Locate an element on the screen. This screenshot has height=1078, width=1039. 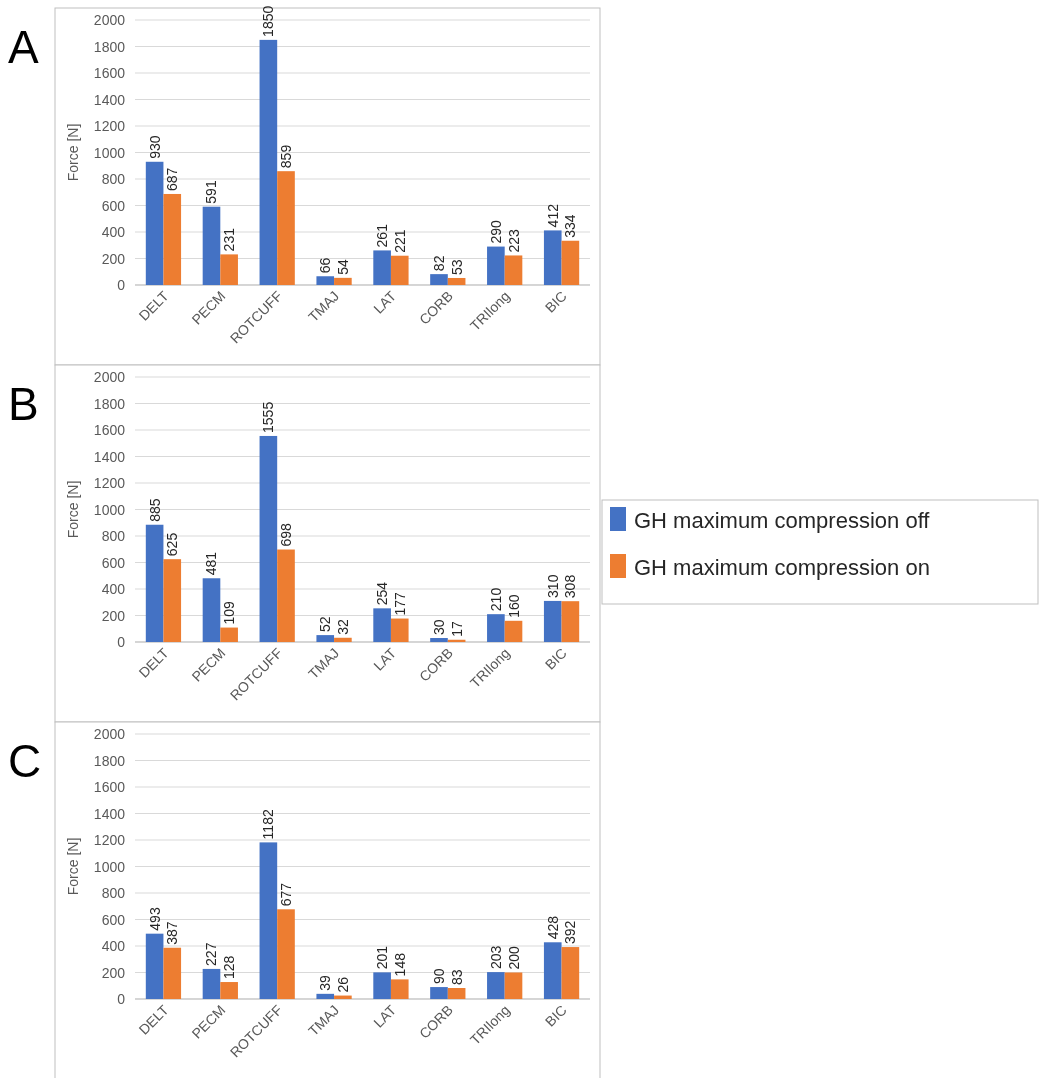
data-label: 39 is located at coordinates (325, 983).